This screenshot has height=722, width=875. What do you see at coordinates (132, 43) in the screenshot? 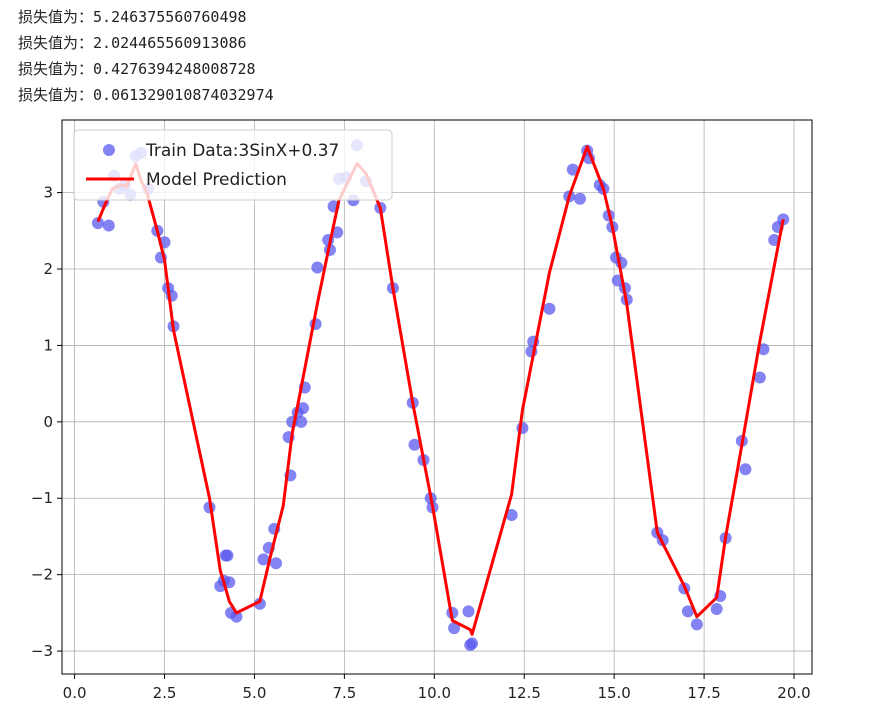
I see `log-line: 损失值为：2.024465560913086` at bounding box center [132, 43].